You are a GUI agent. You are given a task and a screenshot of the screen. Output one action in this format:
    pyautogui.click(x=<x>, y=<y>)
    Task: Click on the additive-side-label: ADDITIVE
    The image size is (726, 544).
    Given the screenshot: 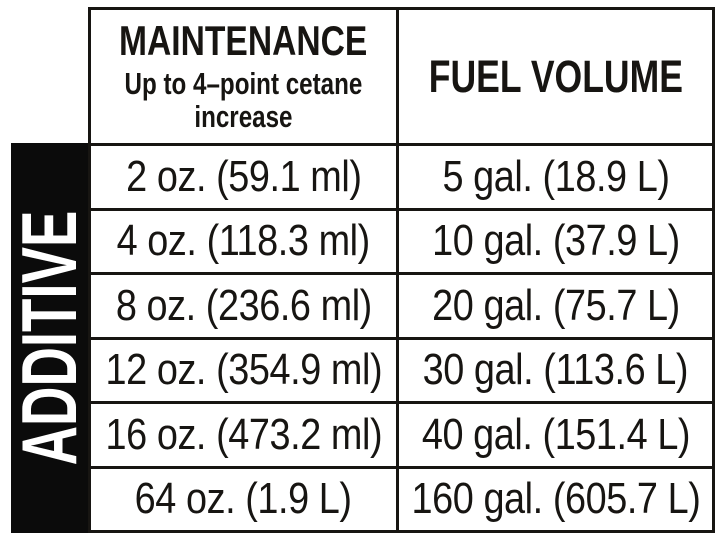 What is the action you would take?
    pyautogui.click(x=49, y=338)
    